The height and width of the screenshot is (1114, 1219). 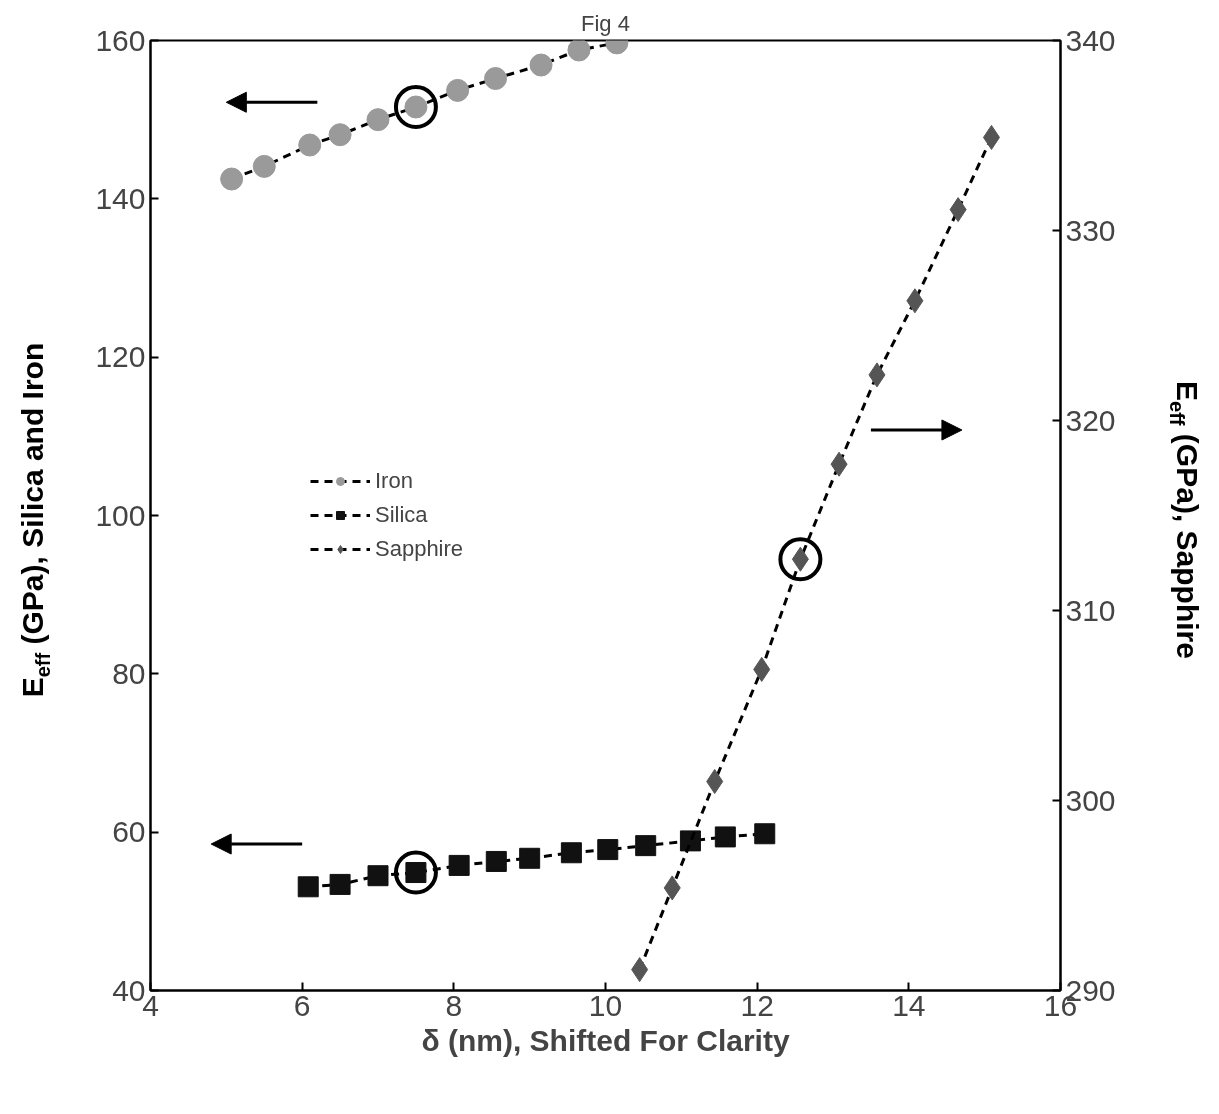 I want to click on x-axis-title: δ (nm), Shifted For Clarity, so click(x=605, y=1040).